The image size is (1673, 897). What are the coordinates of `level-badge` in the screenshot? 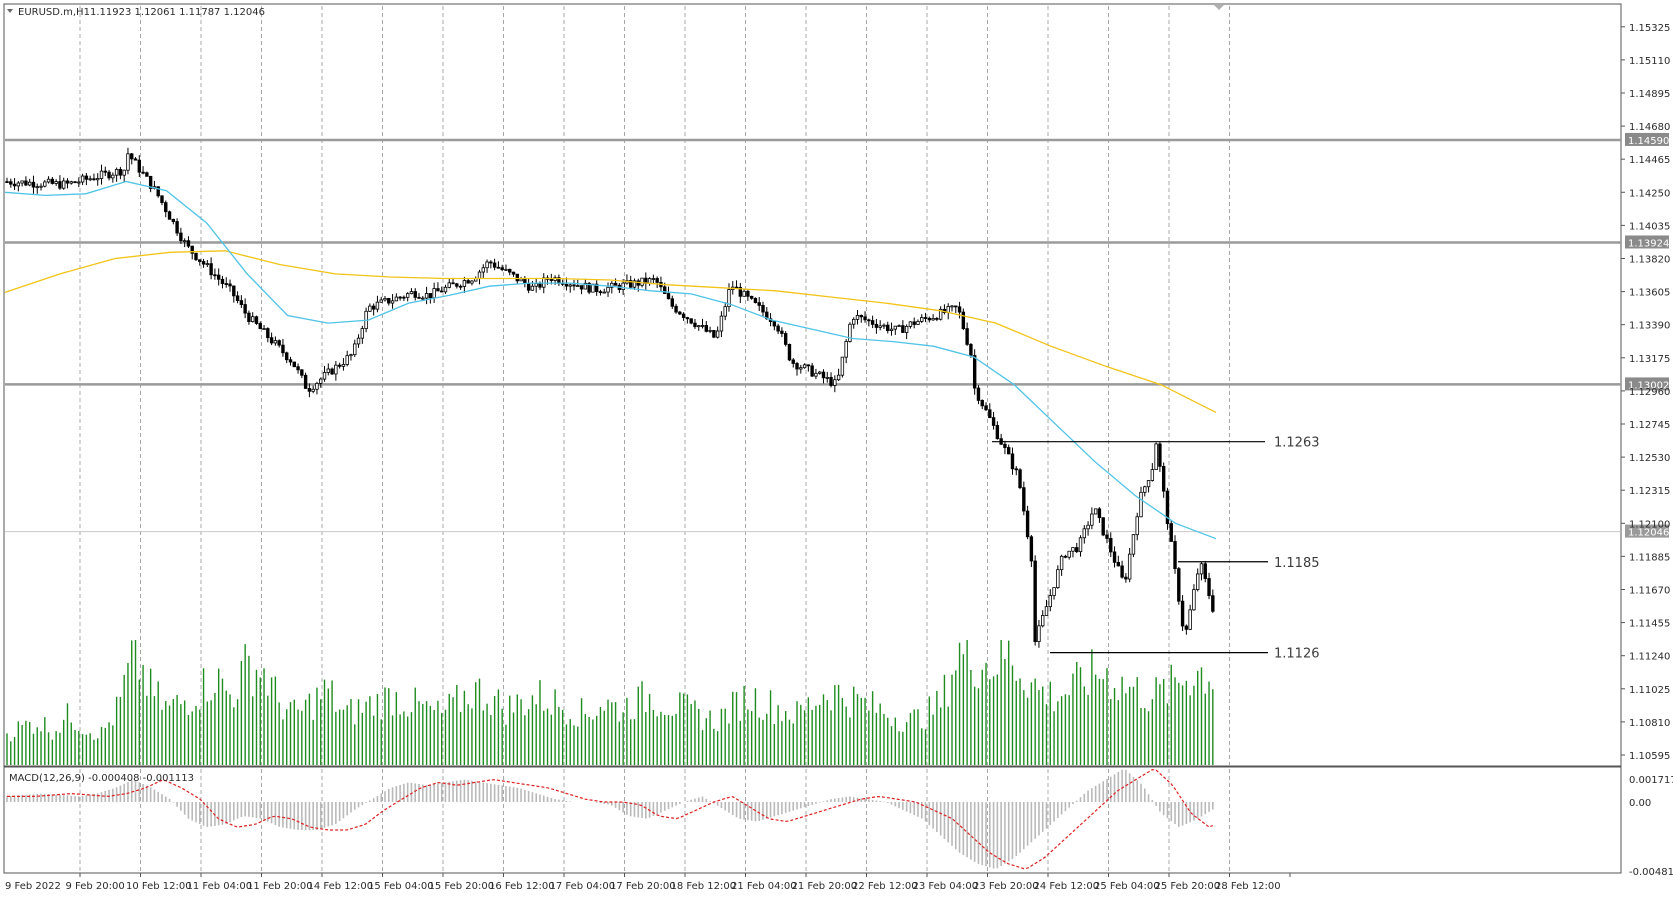 It's located at (1647, 139).